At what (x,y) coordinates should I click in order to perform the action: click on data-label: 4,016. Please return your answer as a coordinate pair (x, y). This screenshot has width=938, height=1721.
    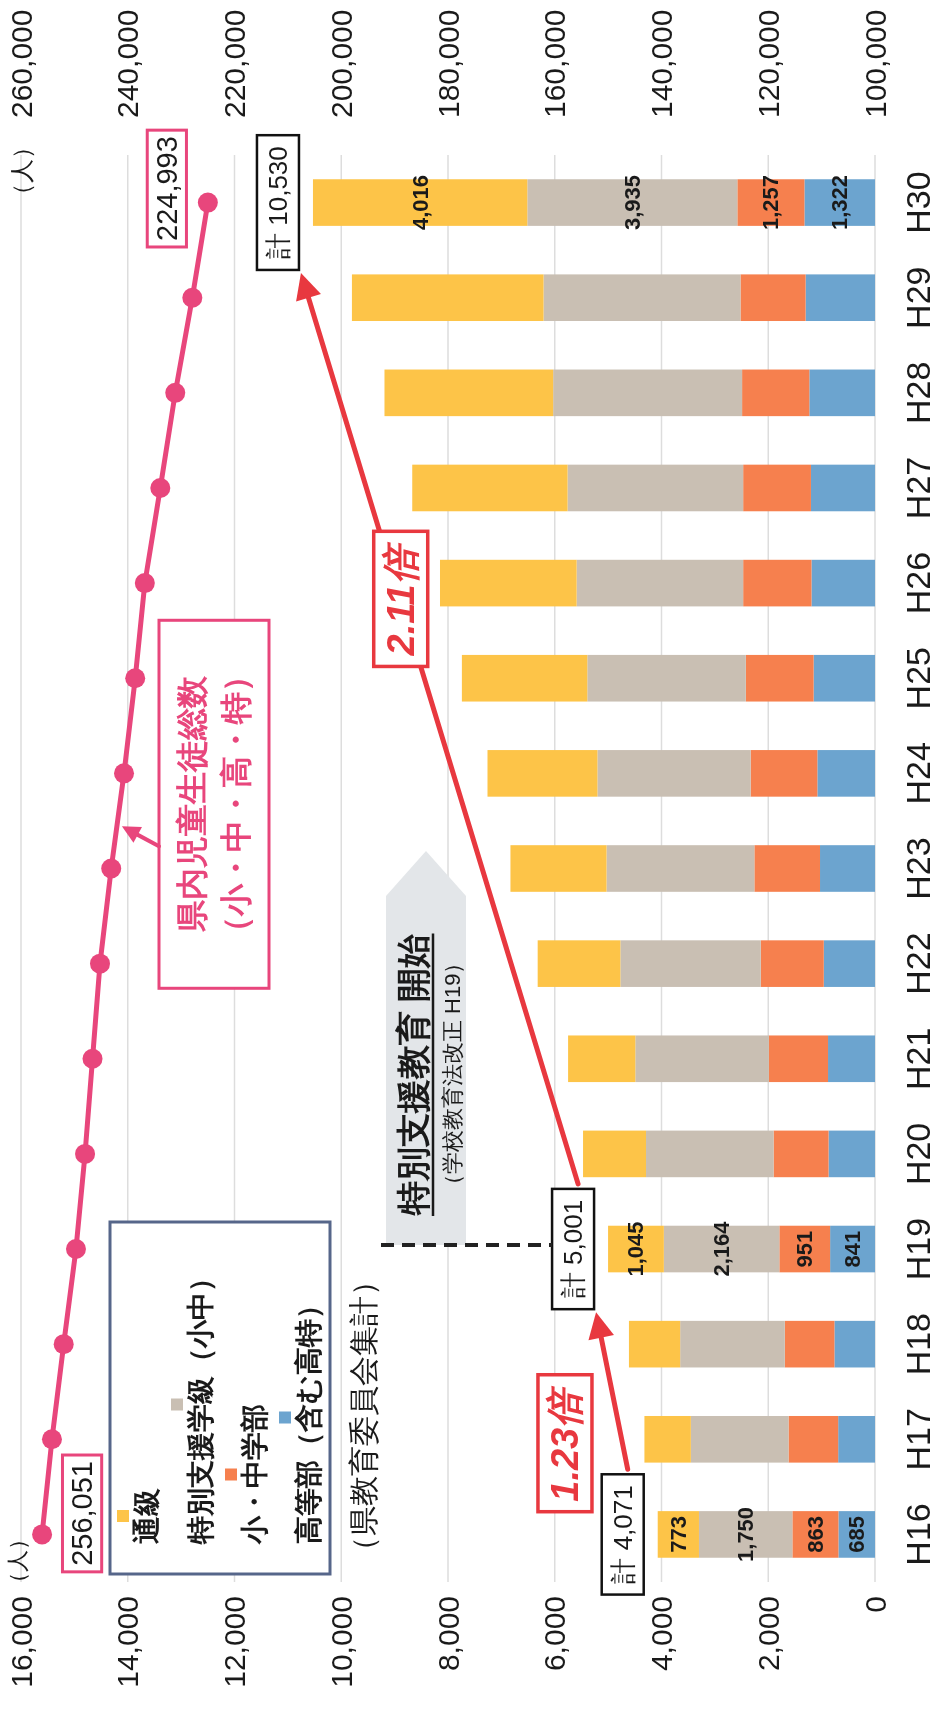
    Looking at the image, I should click on (420, 203).